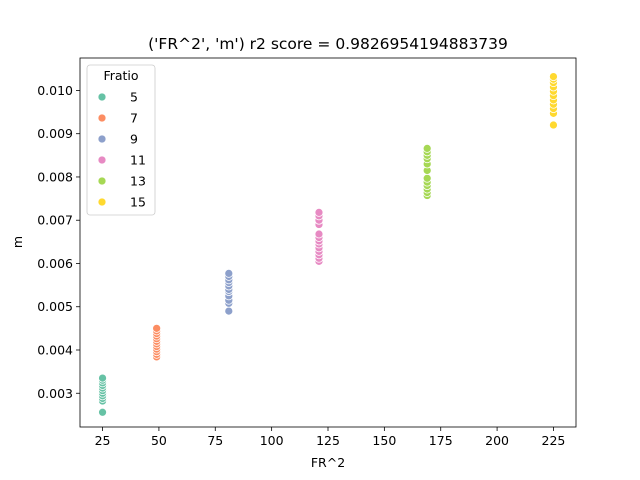 Image resolution: width=640 pixels, height=480 pixels. Describe the element at coordinates (215, 440) in the screenshot. I see `x-tick-label: 75` at that location.